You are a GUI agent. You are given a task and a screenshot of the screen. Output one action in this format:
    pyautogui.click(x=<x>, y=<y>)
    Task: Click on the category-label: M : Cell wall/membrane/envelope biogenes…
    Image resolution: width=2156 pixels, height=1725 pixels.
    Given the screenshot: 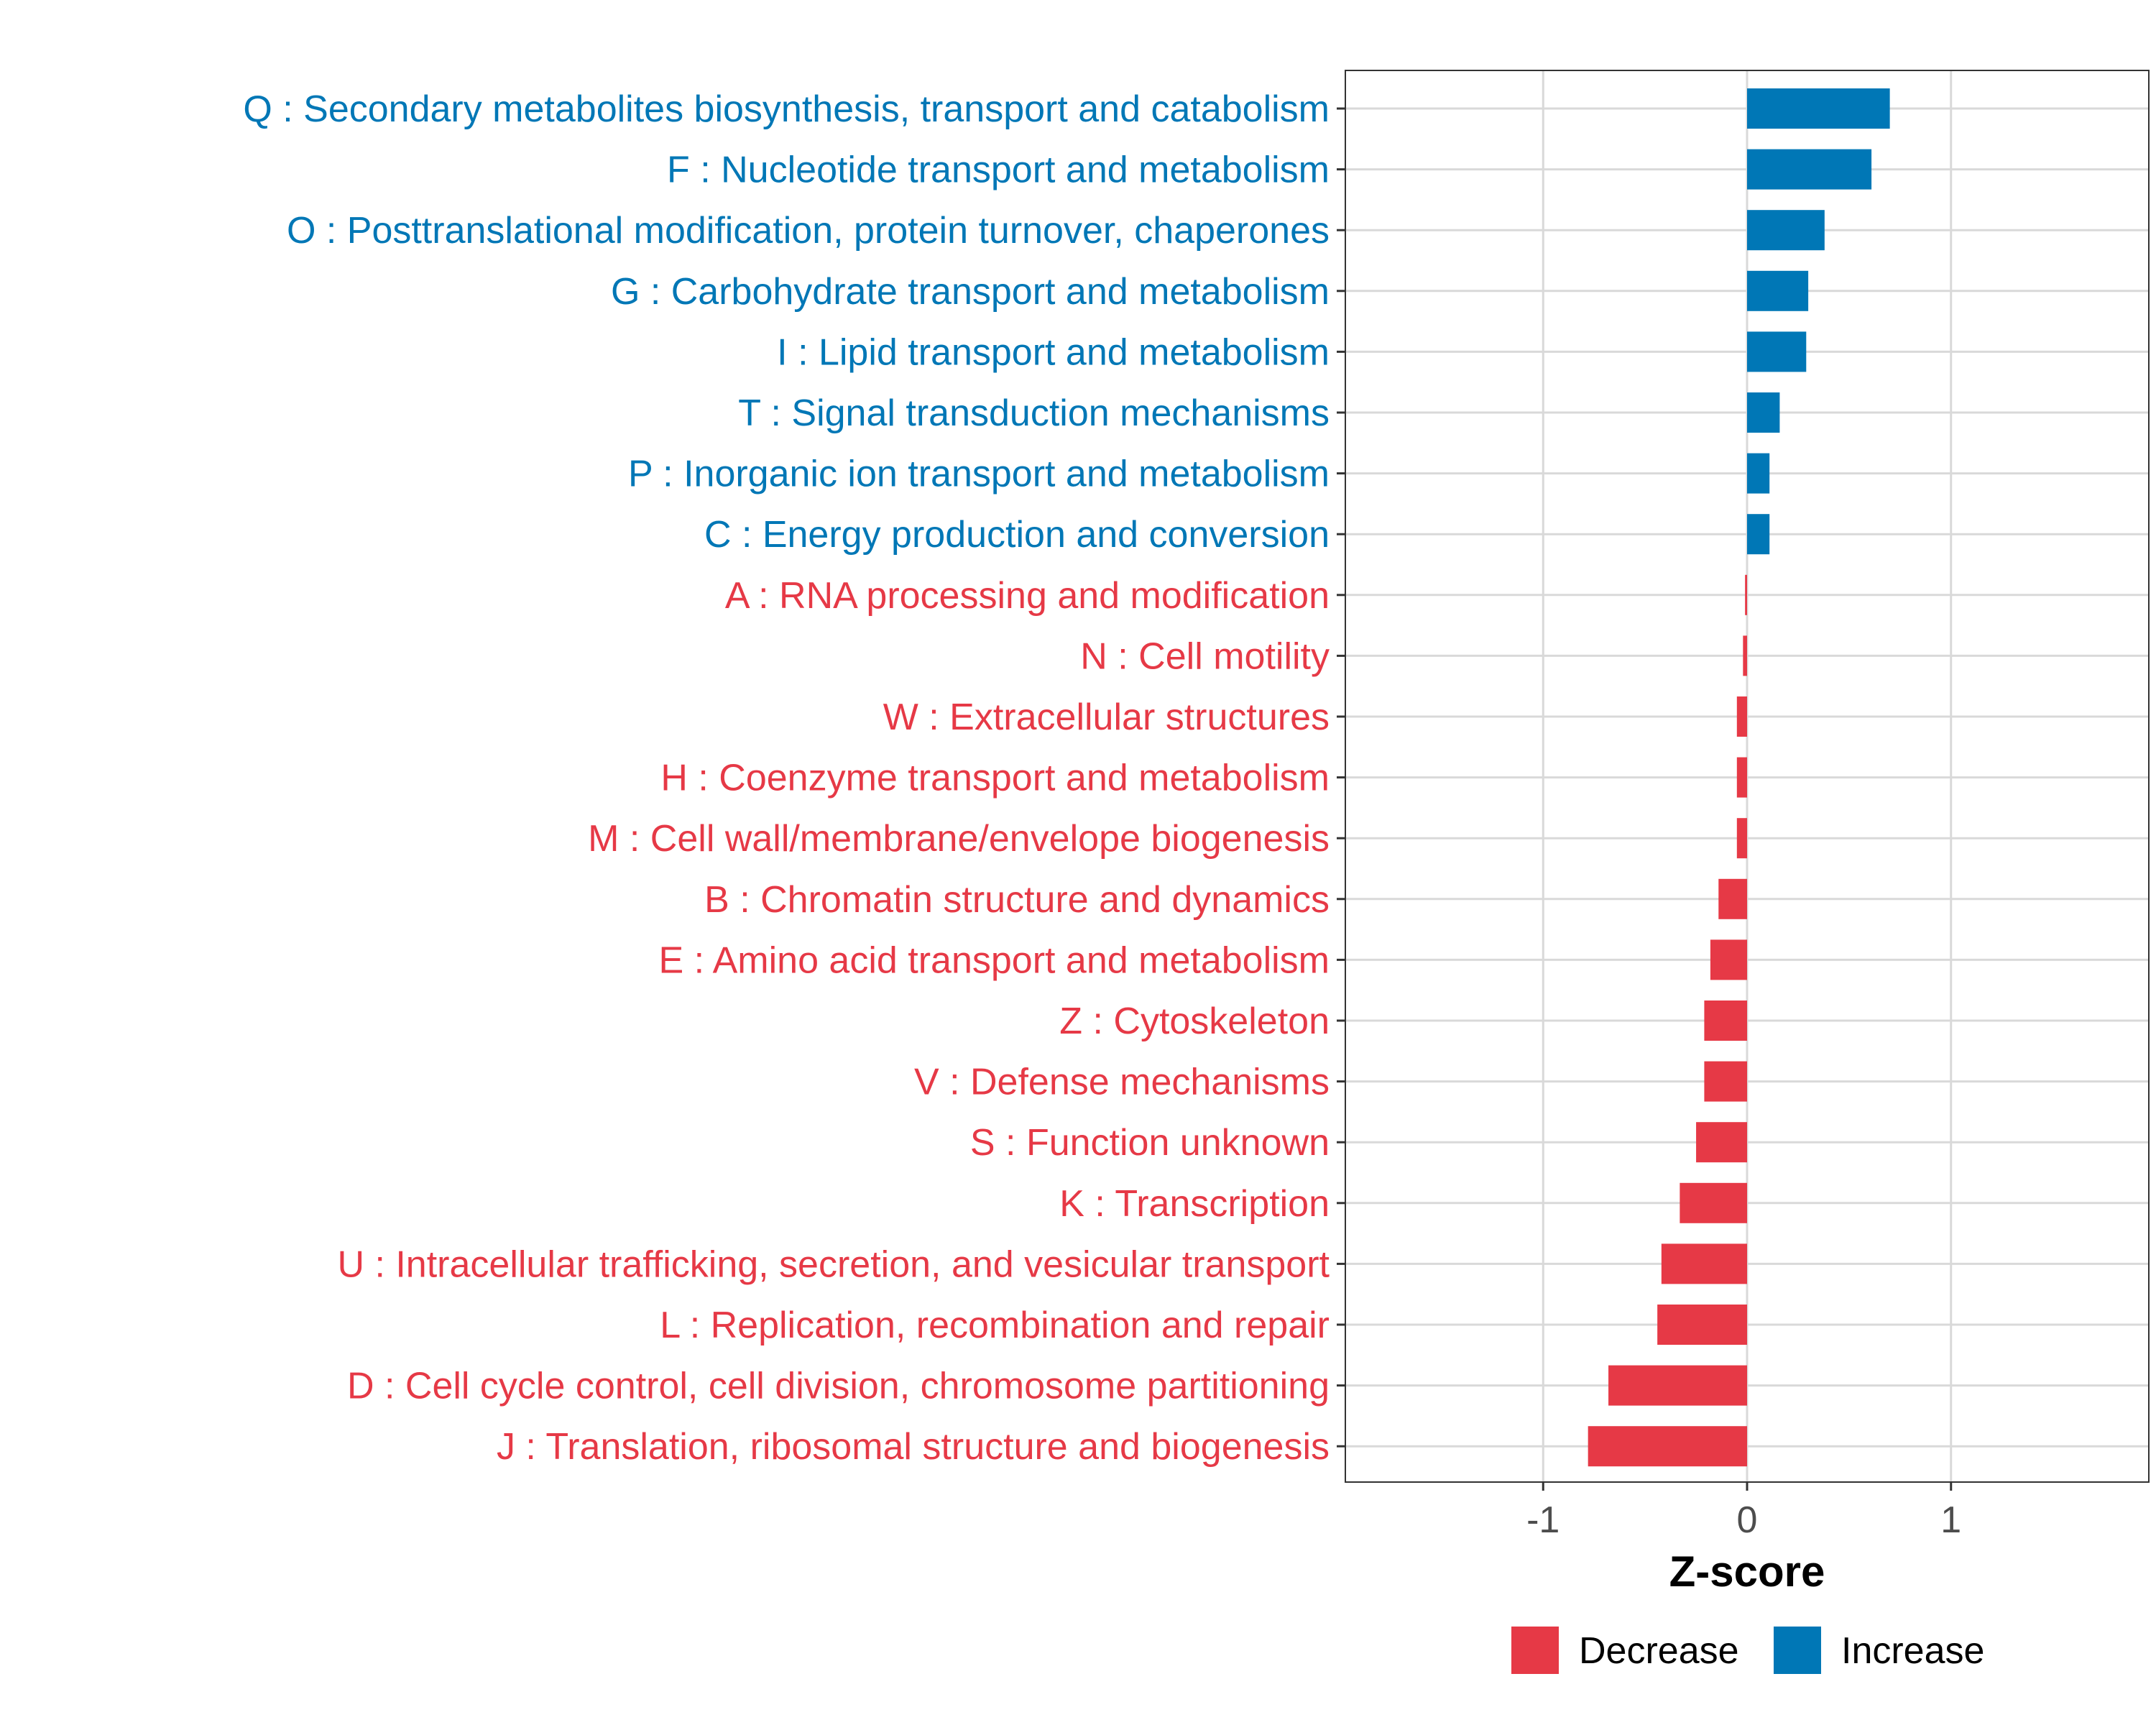 What is the action you would take?
    pyautogui.click(x=959, y=839)
    